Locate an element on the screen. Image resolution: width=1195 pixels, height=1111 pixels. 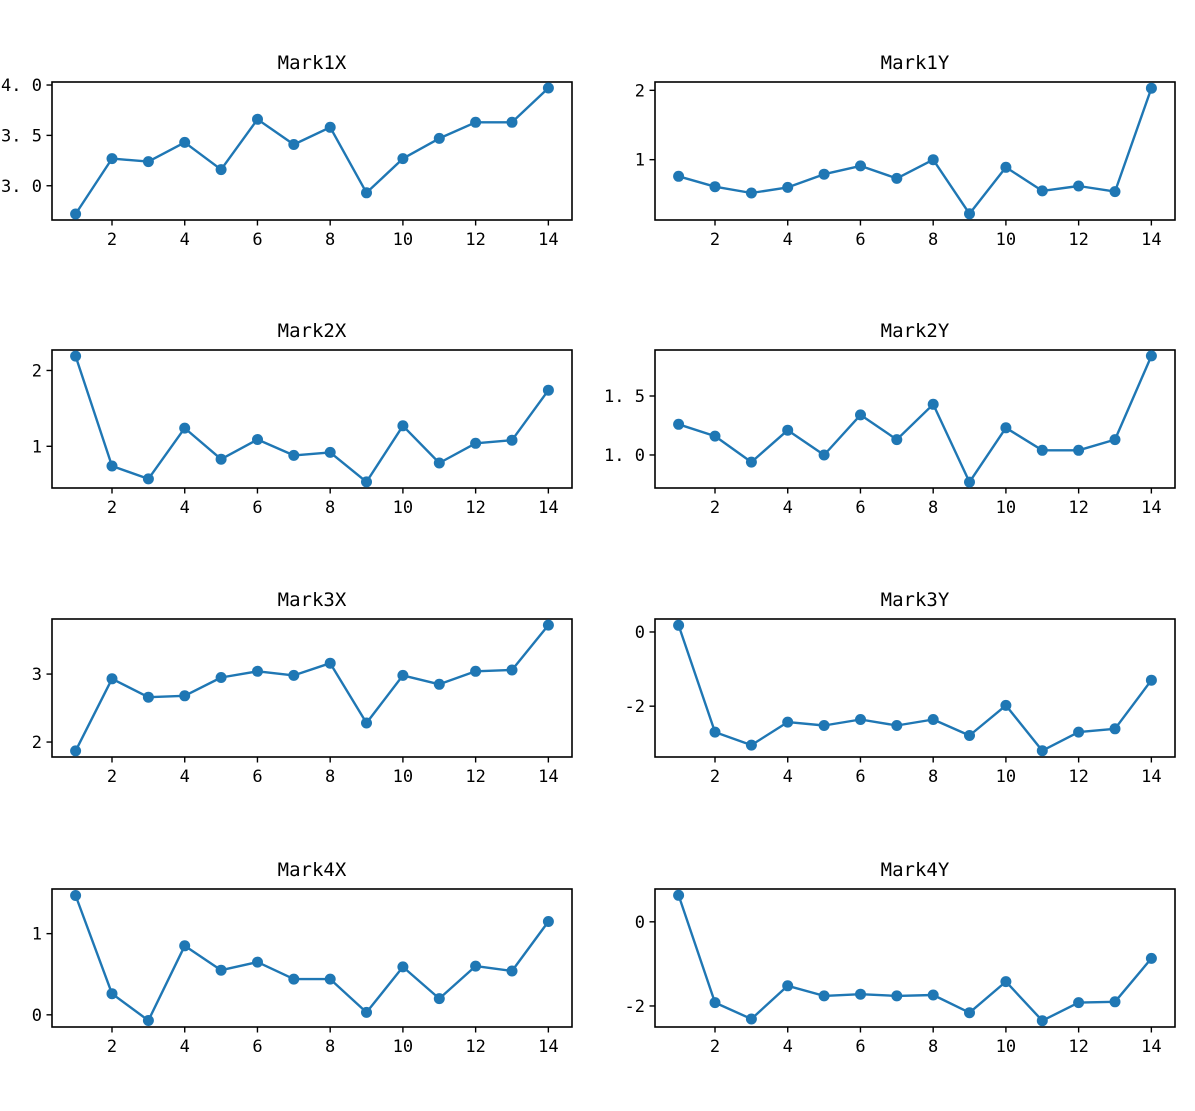
y-tick-label: 1. 5 is located at coordinates (624, 397).